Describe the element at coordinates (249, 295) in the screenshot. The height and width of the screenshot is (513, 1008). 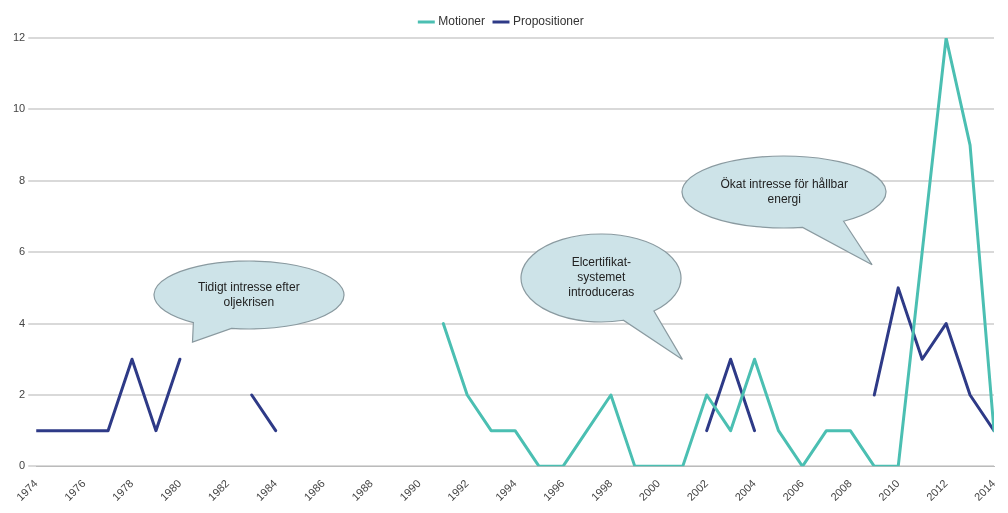
I see `annotation: Tidigt intresse efter oljekrisen` at that location.